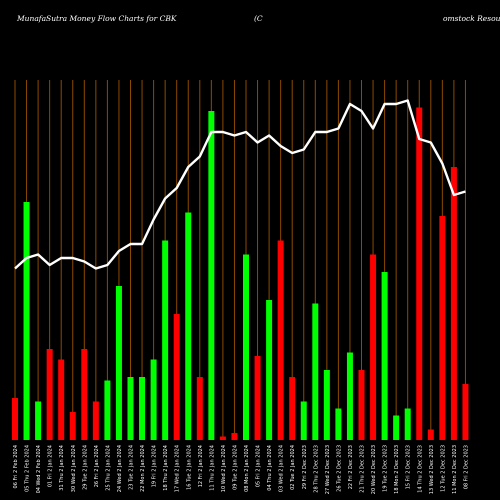  What do you see at coordinates (201, 466) in the screenshot?
I see `x-tick-label: 12 Fri 2 Jan 2024` at bounding box center [201, 466].